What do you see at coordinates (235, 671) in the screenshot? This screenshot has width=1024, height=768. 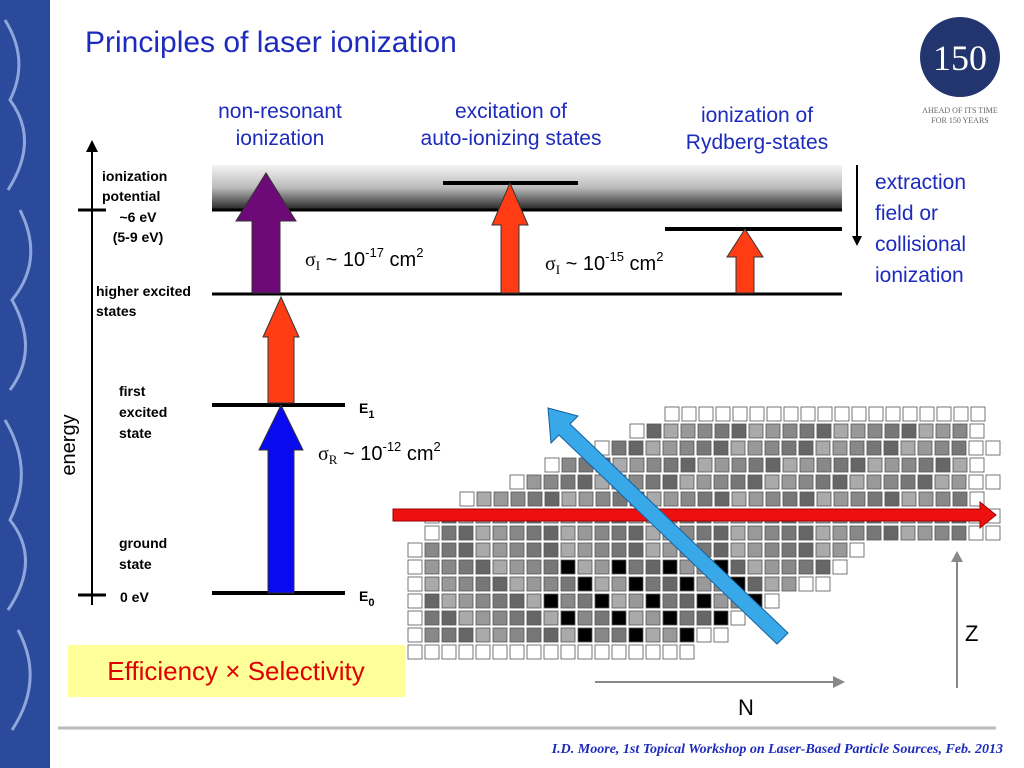 I see `summary: Efficiency × Selectivity` at bounding box center [235, 671].